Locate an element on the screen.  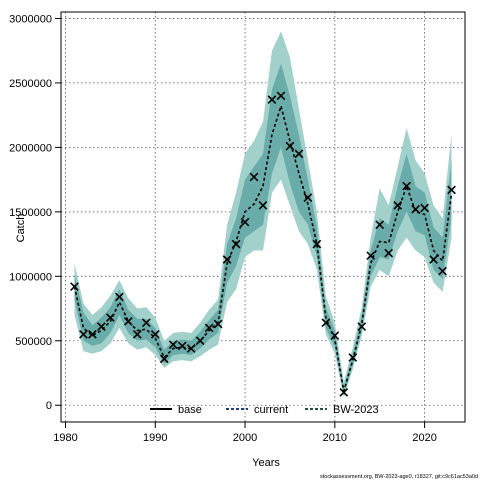
x-axis: 1980 1990 2000 2010 2020 is located at coordinates (245, 433).